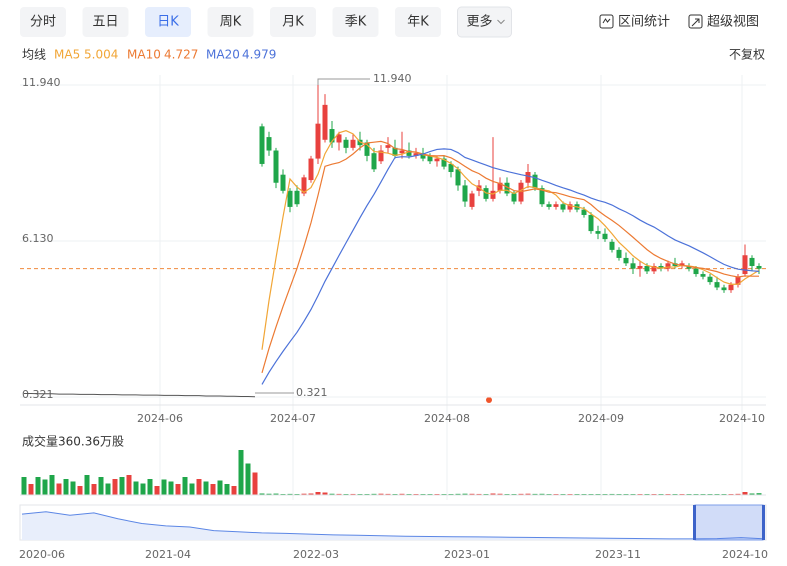  What do you see at coordinates (479, 22) in the screenshot?
I see `tab-label: 更多` at bounding box center [479, 22].